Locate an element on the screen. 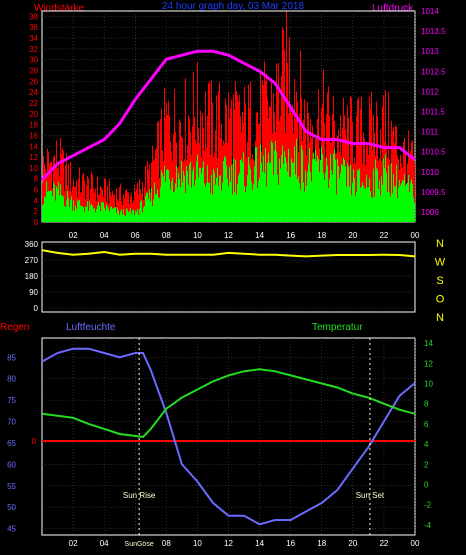  wind-tick-label: 12 is located at coordinates (33, 157).